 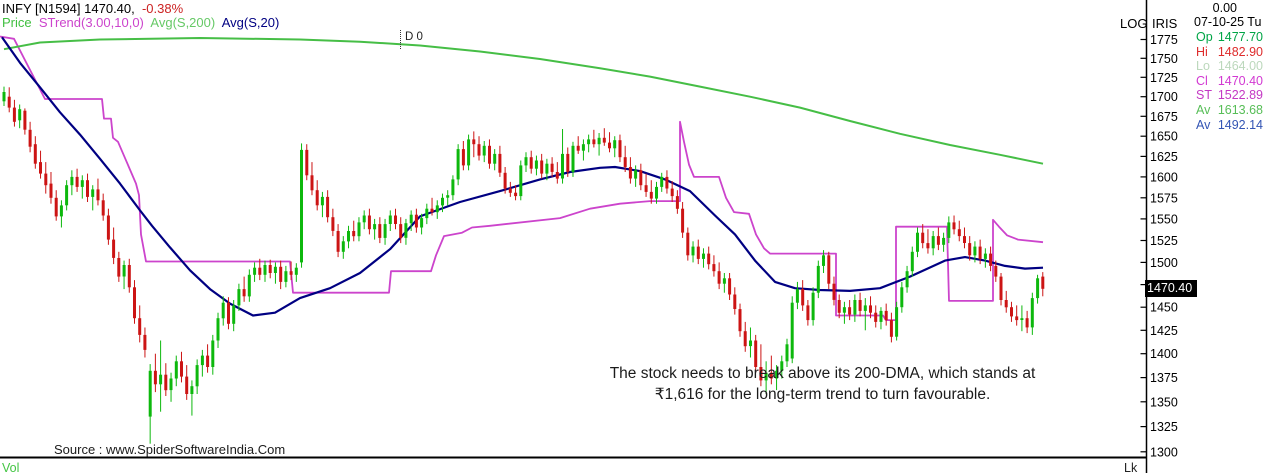 I want to click on event-marker-label: D 0, so click(x=414, y=37).